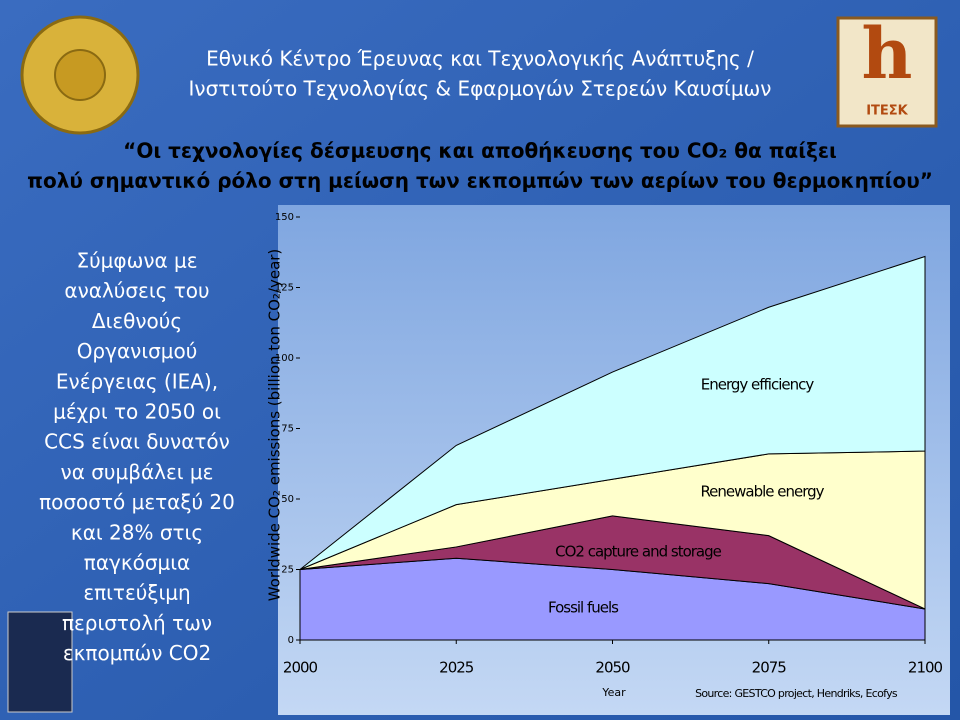  What do you see at coordinates (291, 640) in the screenshot?
I see `y-tick-label: 0` at bounding box center [291, 640].